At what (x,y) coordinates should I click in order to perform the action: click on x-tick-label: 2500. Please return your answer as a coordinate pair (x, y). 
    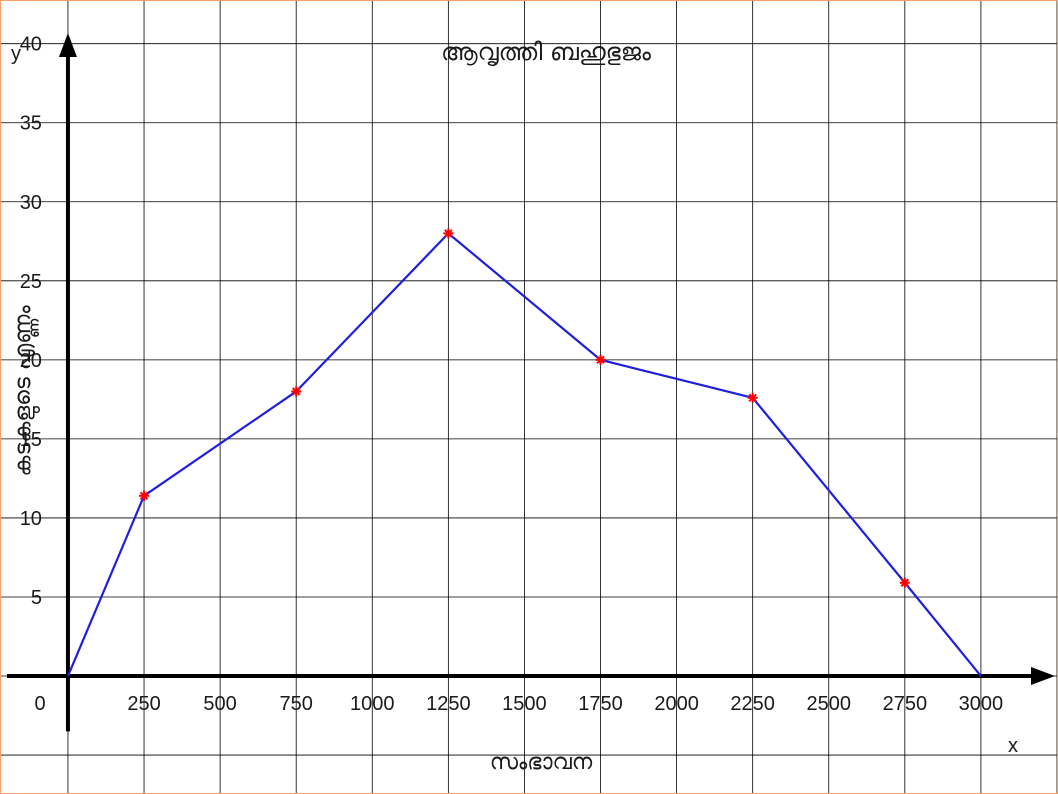
    Looking at the image, I should click on (829, 704).